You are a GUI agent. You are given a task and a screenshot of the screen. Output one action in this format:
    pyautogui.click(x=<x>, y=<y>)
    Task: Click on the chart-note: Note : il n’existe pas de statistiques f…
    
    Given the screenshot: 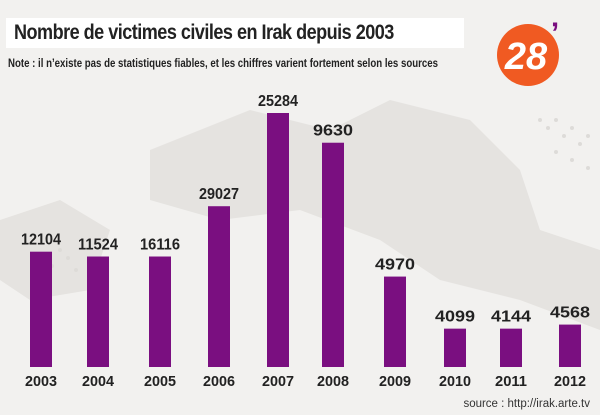 What is the action you would take?
    pyautogui.click(x=223, y=64)
    